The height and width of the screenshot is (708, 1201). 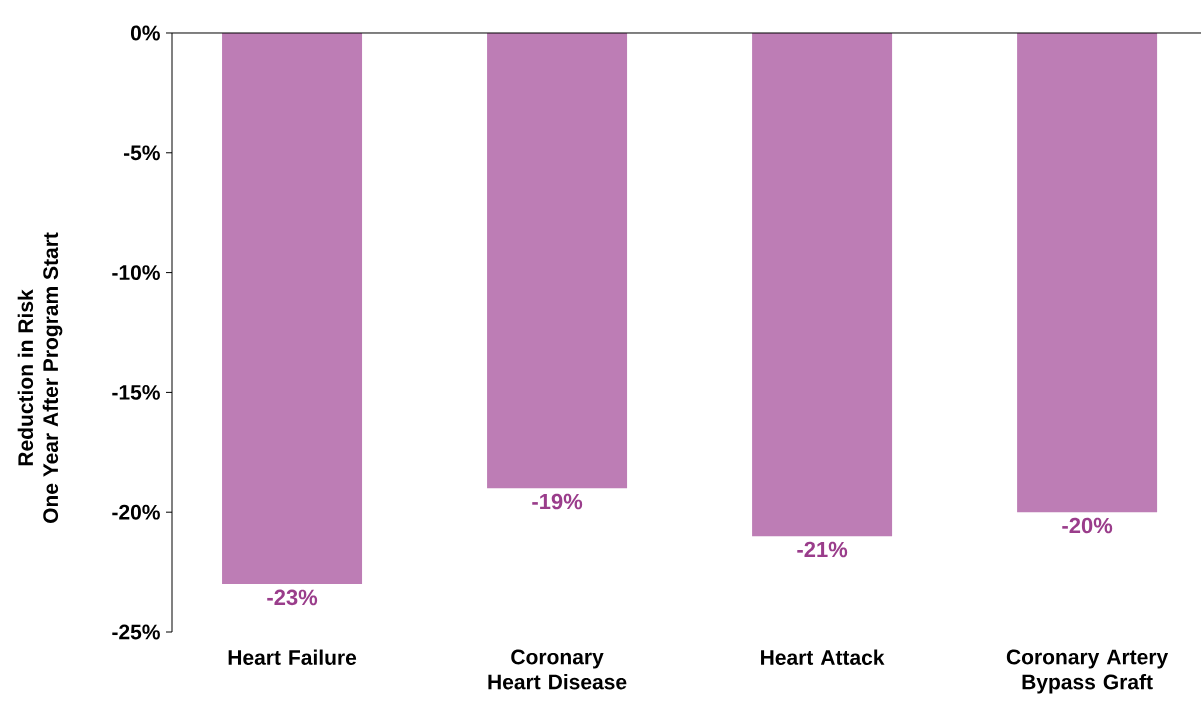 What do you see at coordinates (40, 378) in the screenshot?
I see `y-axis-title: Reduction in Risk One Year After Program Start` at bounding box center [40, 378].